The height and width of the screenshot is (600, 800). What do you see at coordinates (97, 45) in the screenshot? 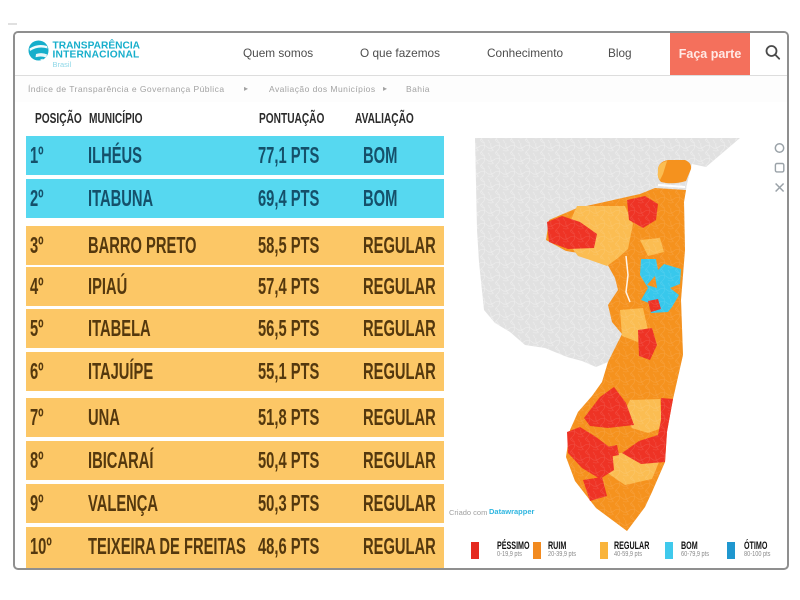
I see `svg-text: TRANSPARÊNCIA` at bounding box center [97, 45].